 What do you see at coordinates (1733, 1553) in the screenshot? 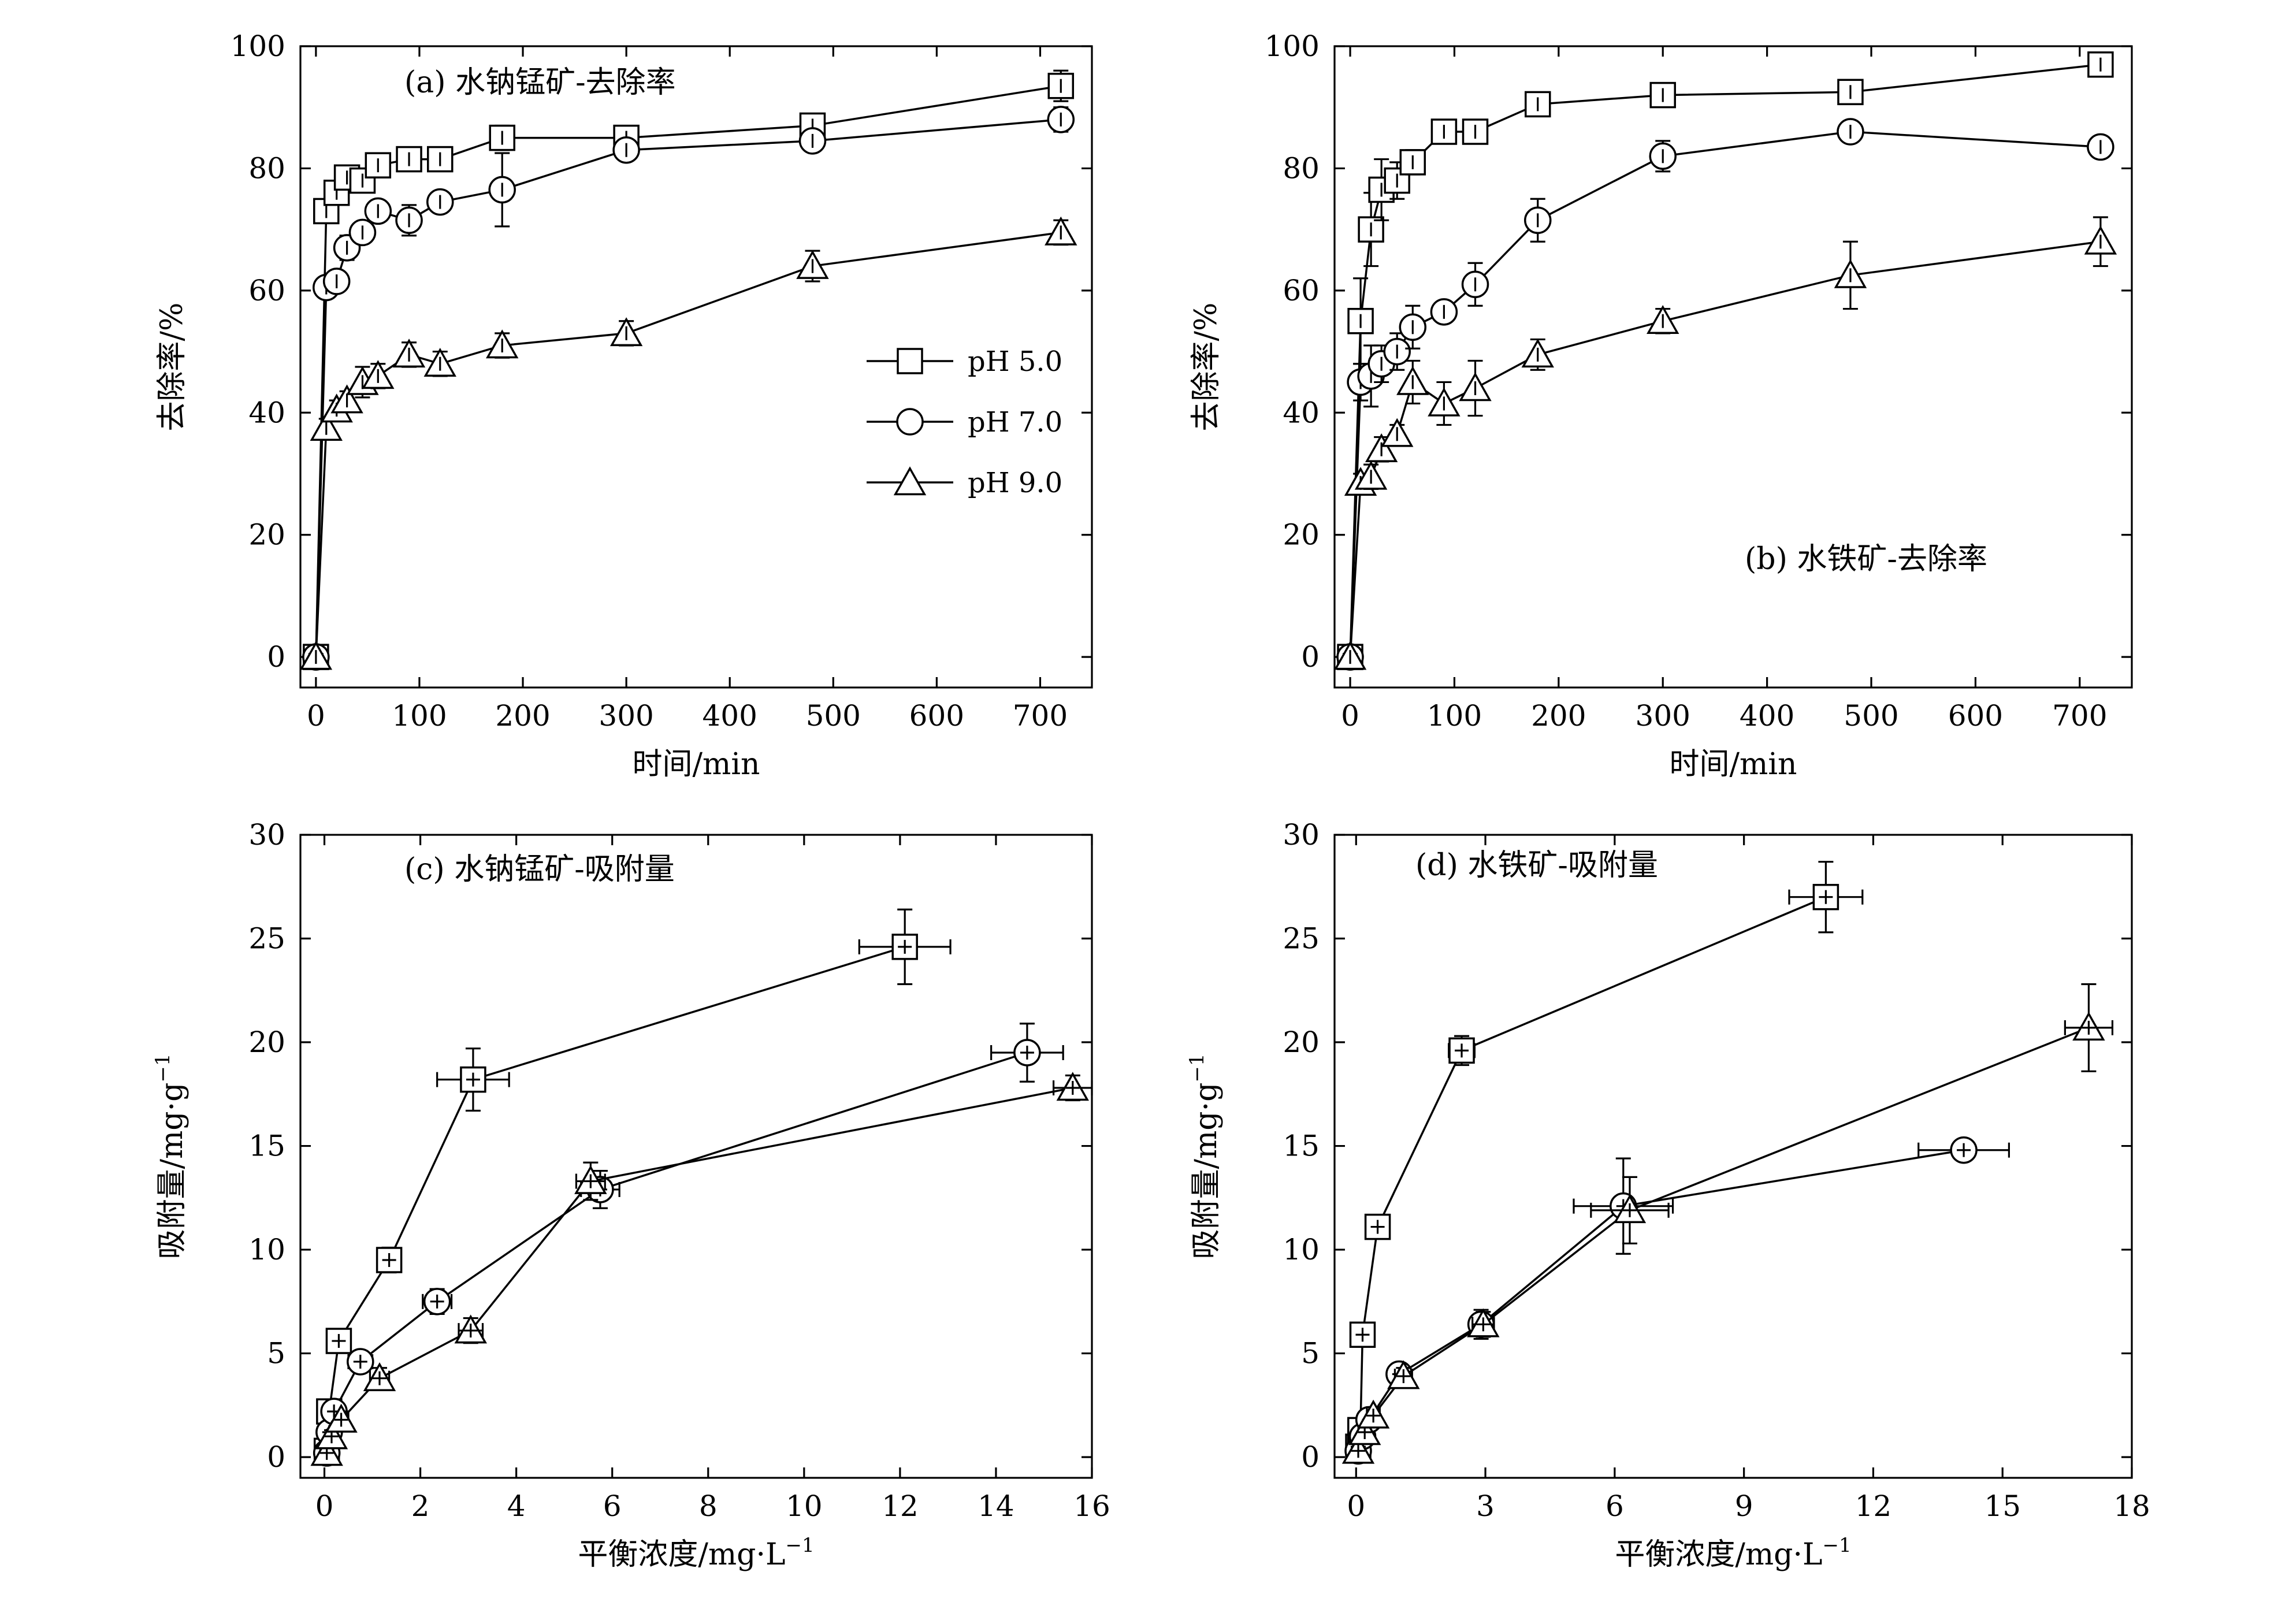
I see `x-axis-title: 平衡浓度/mg·L−1` at bounding box center [1733, 1553].